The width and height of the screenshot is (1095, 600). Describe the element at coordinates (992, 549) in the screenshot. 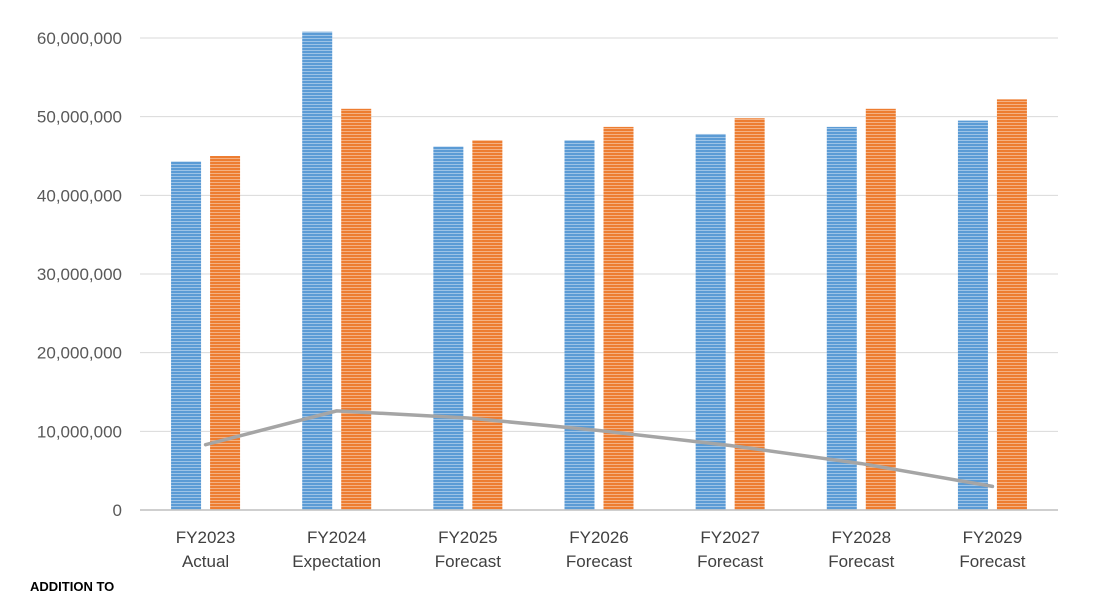

I see `x-tick-label: FY2029 Forecast` at that location.